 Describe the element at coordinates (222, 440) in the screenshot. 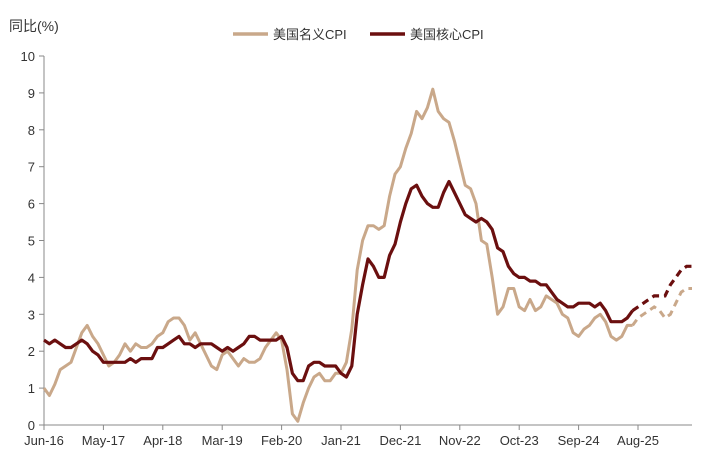

I see `x-tick-label: Mar-19` at that location.